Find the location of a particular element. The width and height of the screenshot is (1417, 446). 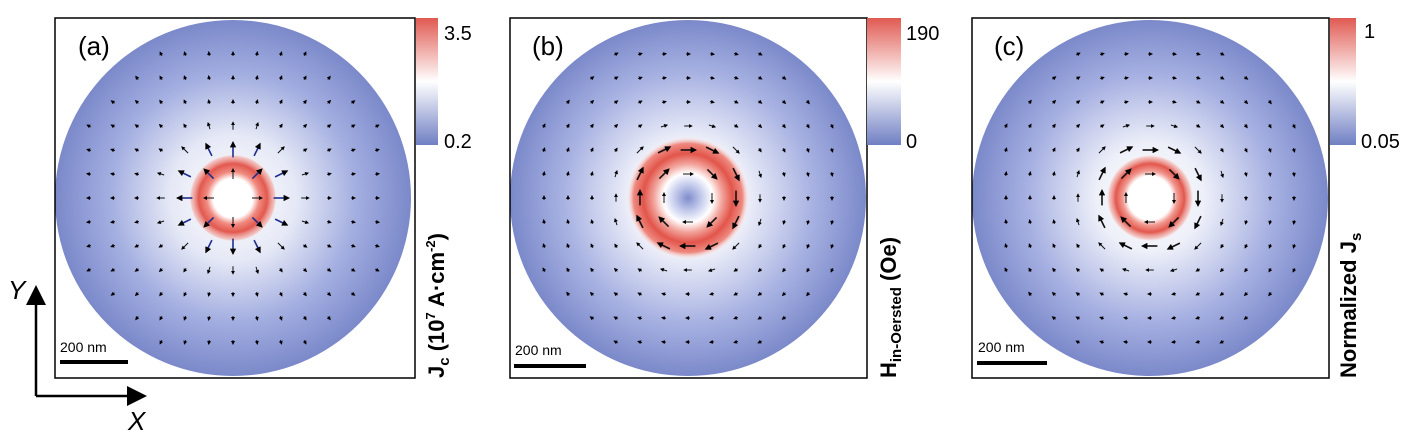

colorbar-title: Jc (107 A·cm-2) is located at coordinates (438, 305).